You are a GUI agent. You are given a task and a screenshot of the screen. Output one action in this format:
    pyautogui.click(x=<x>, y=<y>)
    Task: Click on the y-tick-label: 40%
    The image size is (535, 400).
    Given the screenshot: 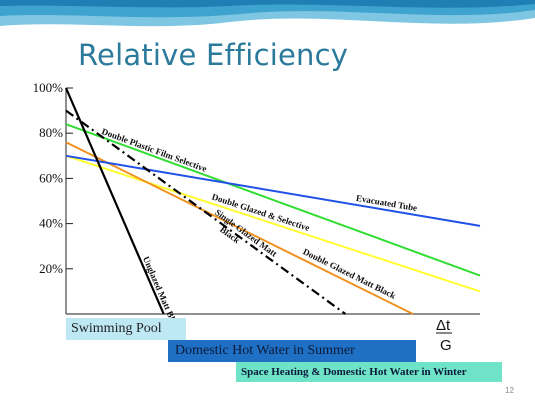 What is the action you would take?
    pyautogui.click(x=51, y=223)
    